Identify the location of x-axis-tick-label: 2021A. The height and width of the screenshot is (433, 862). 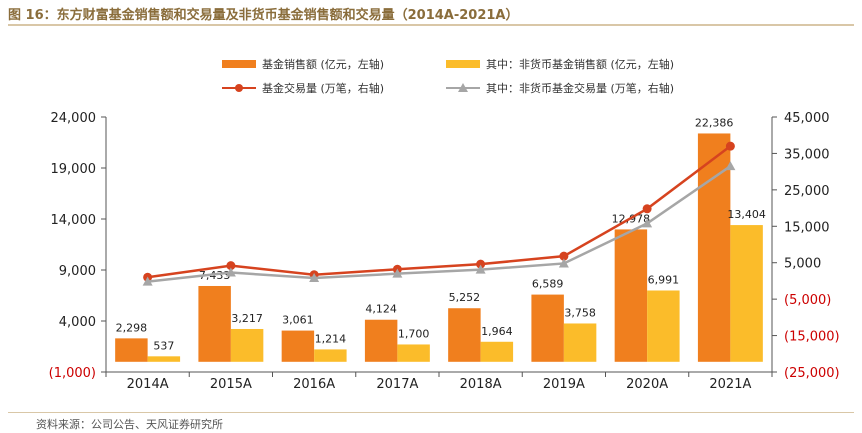
(730, 384).